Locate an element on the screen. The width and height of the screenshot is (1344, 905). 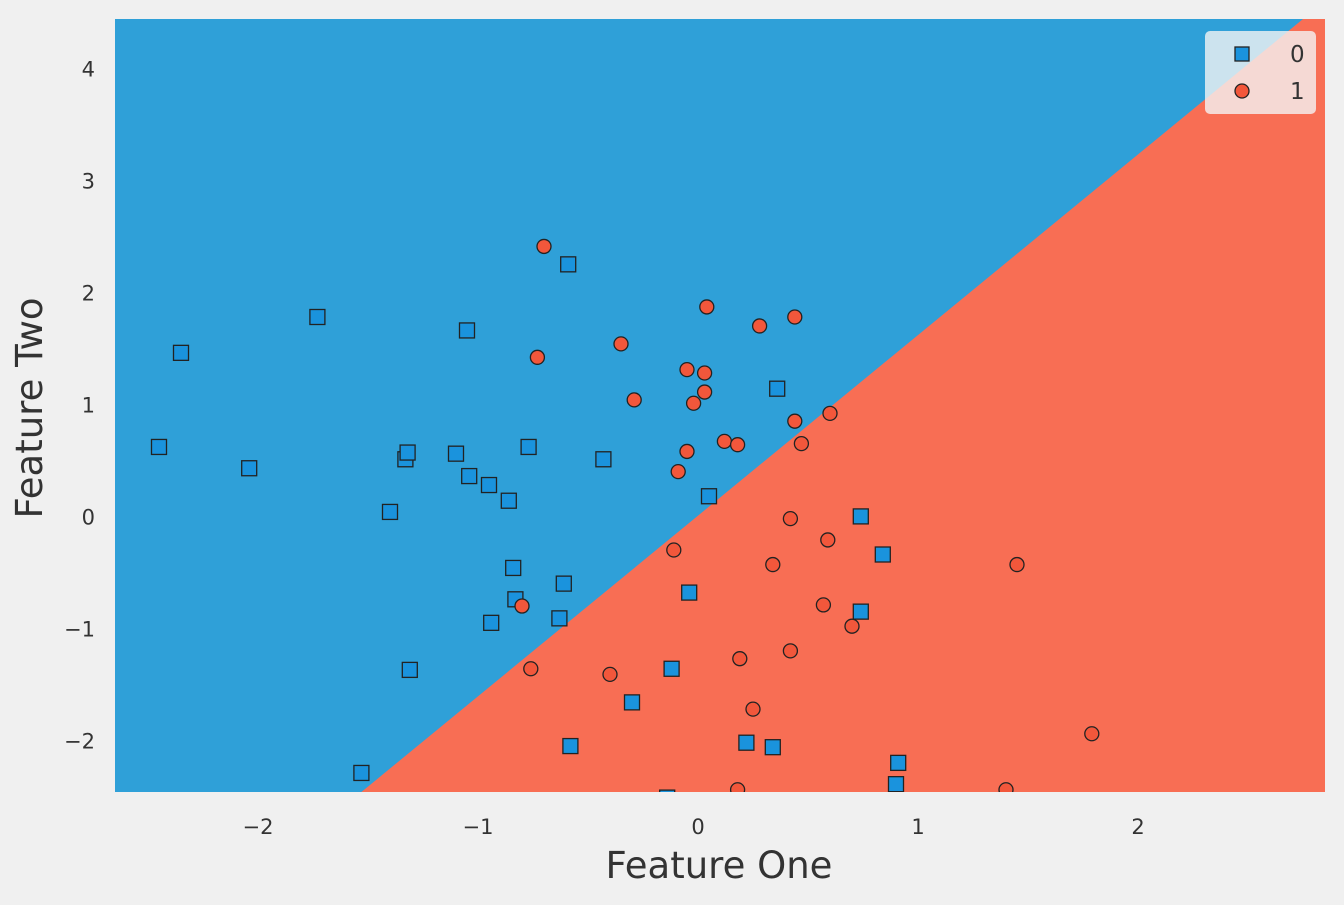
y-tick-label: 3 is located at coordinates (88, 181).